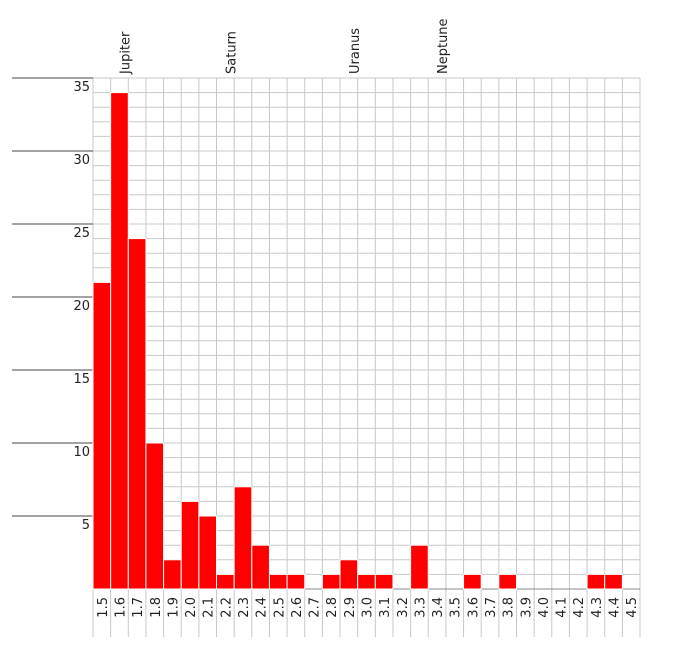 The height and width of the screenshot is (650, 675). Describe the element at coordinates (81, 233) in the screenshot. I see `y-tick-label: 25` at that location.